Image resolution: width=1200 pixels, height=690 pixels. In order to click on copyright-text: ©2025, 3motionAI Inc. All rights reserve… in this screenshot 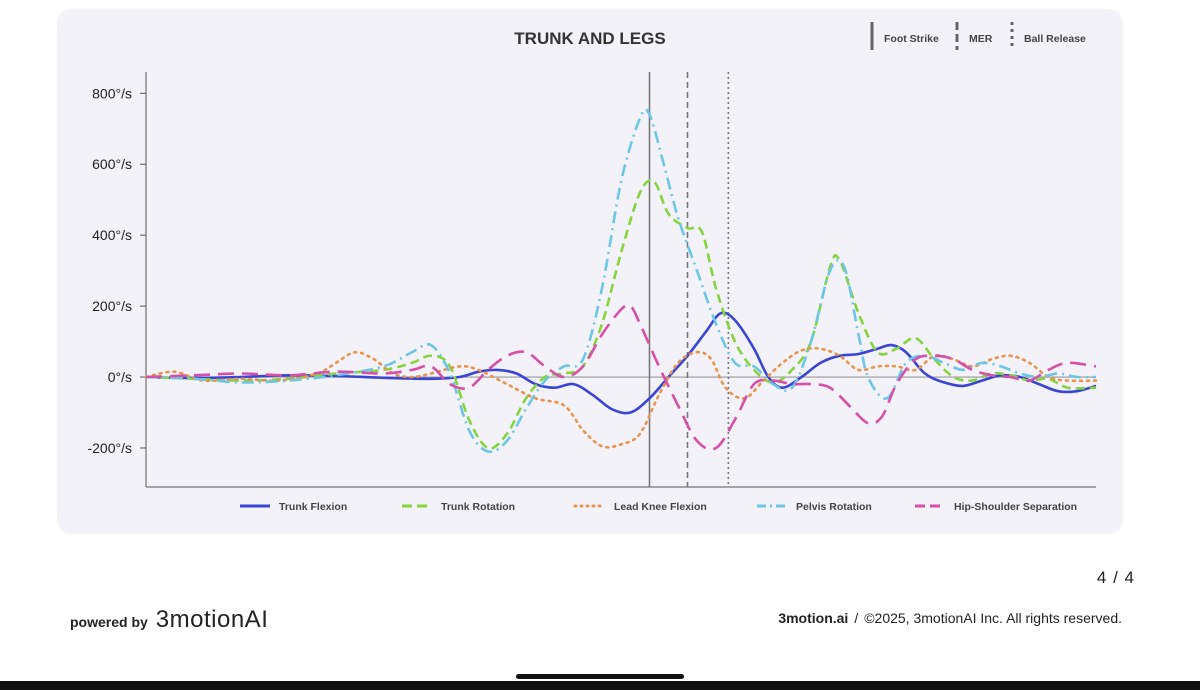, I will do `click(993, 618)`.